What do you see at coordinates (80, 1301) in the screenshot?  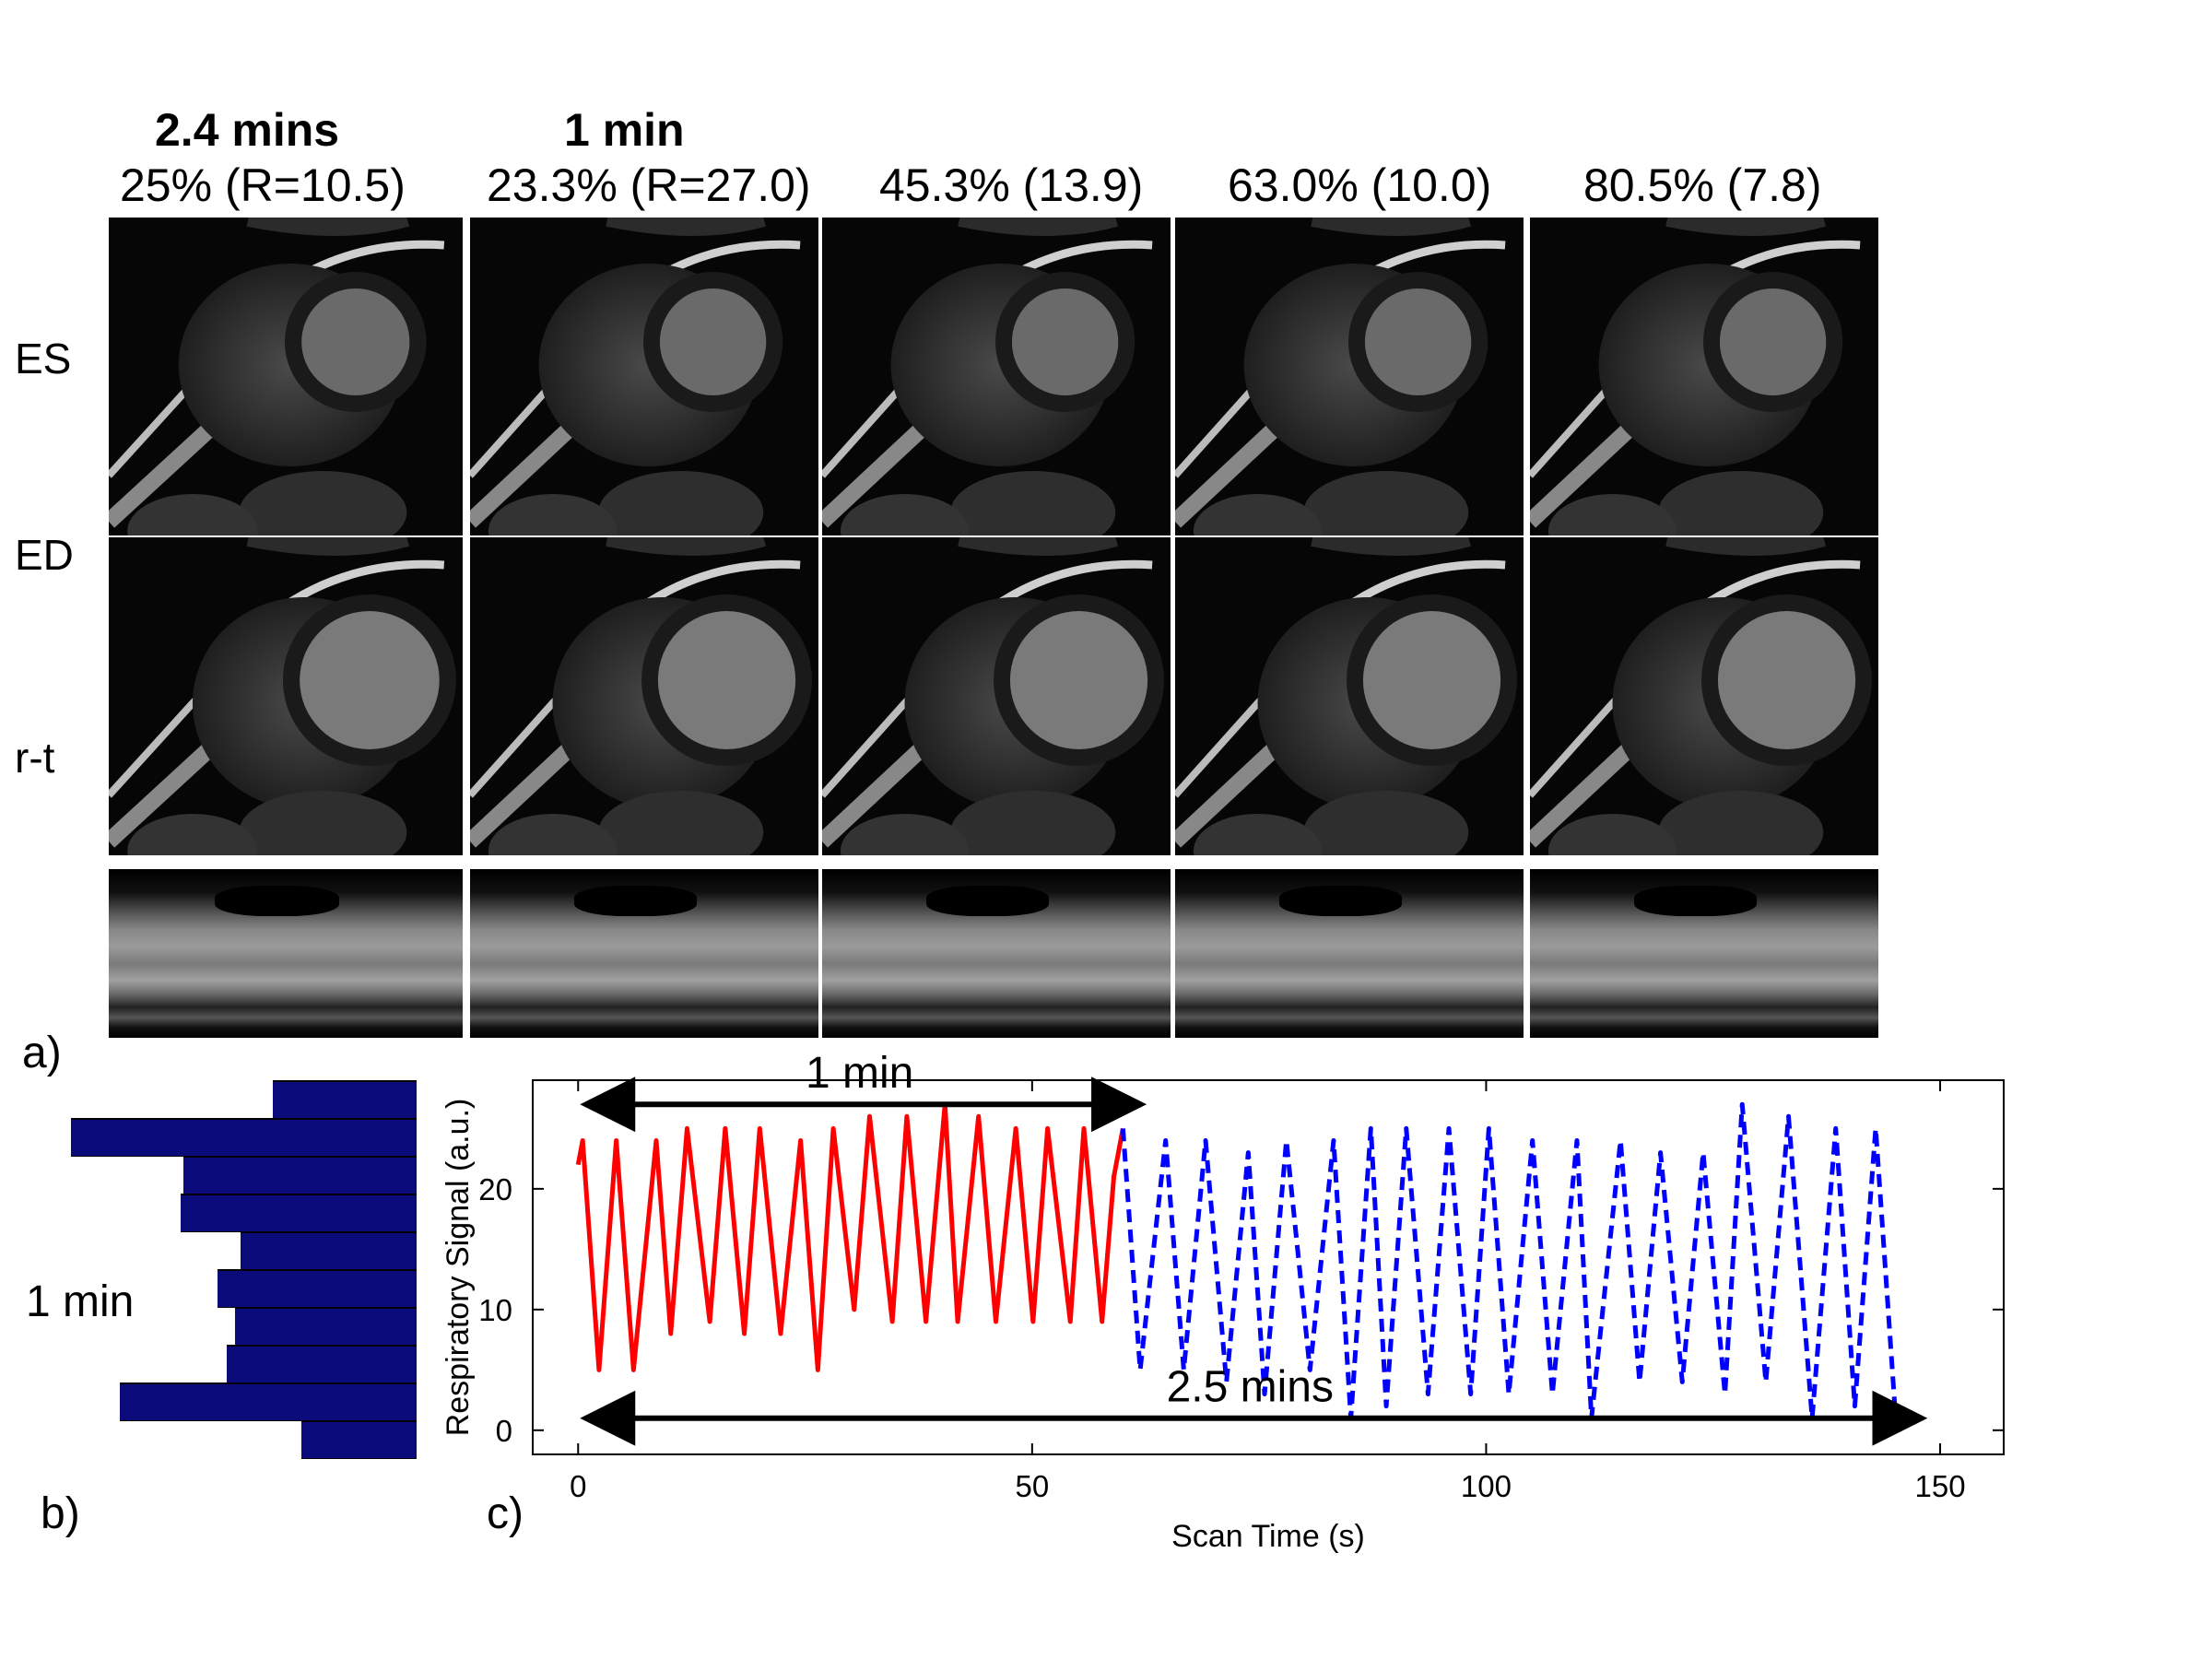 I see `histogram-label: 1 min` at bounding box center [80, 1301].